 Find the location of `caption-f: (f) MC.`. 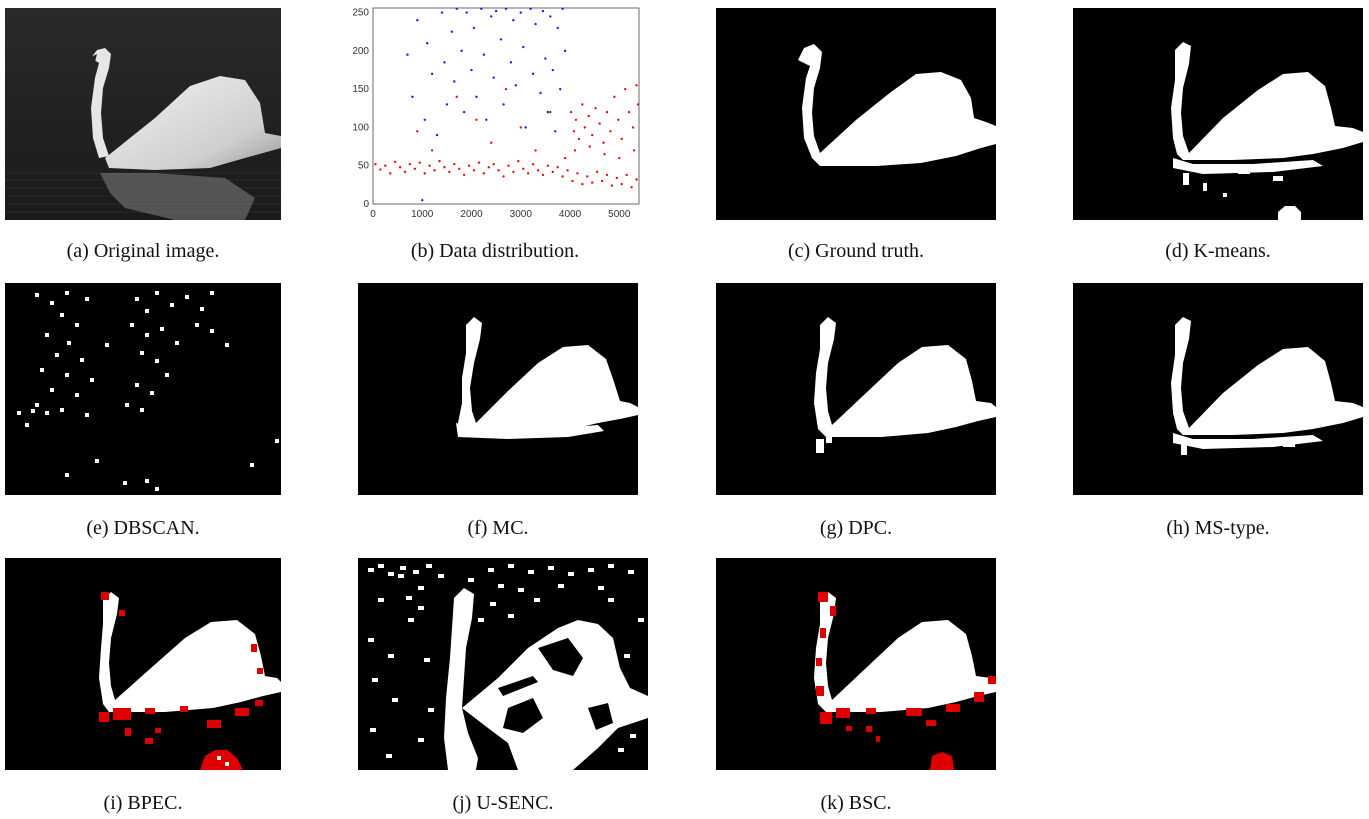

caption-f: (f) MC. is located at coordinates (498, 528).